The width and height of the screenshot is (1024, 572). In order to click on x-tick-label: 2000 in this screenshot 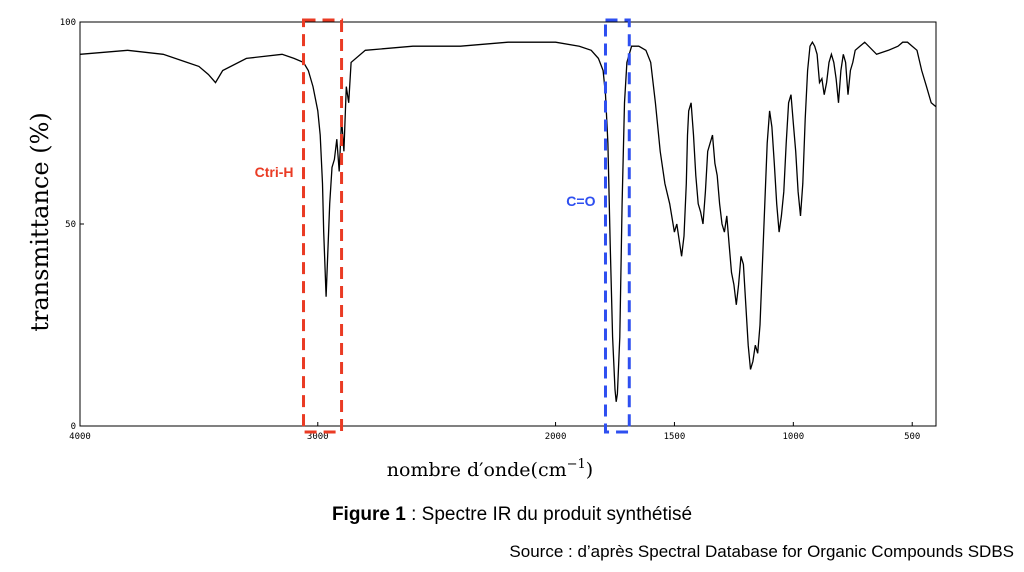, I will do `click(556, 437)`.